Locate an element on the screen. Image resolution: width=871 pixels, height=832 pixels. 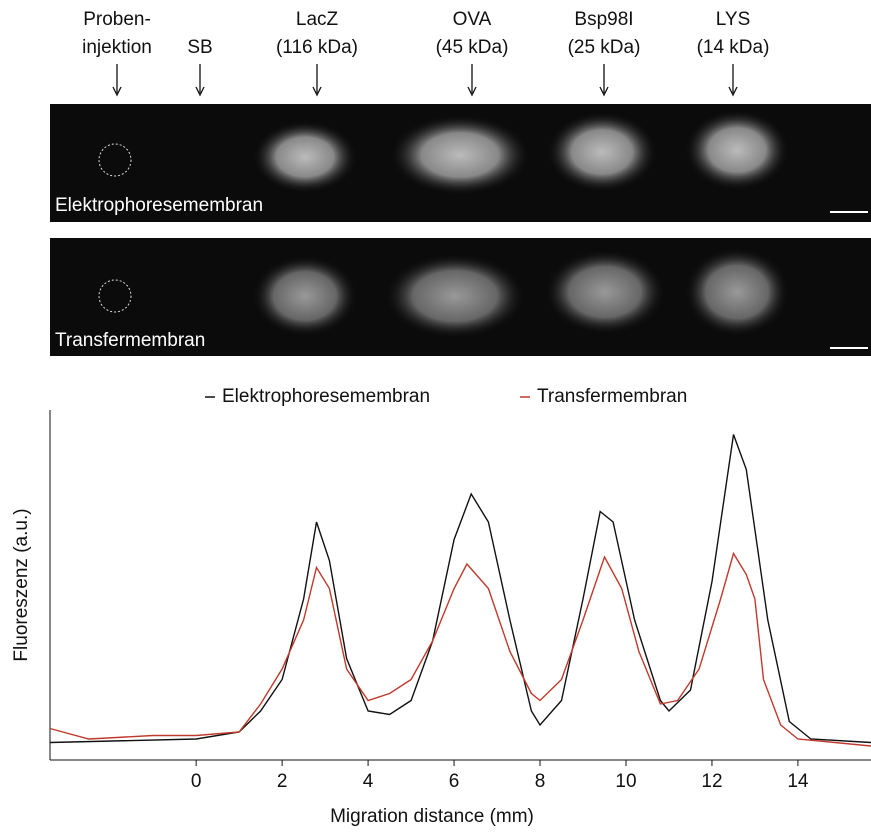
lane-label: LacZ is located at coordinates (317, 19).